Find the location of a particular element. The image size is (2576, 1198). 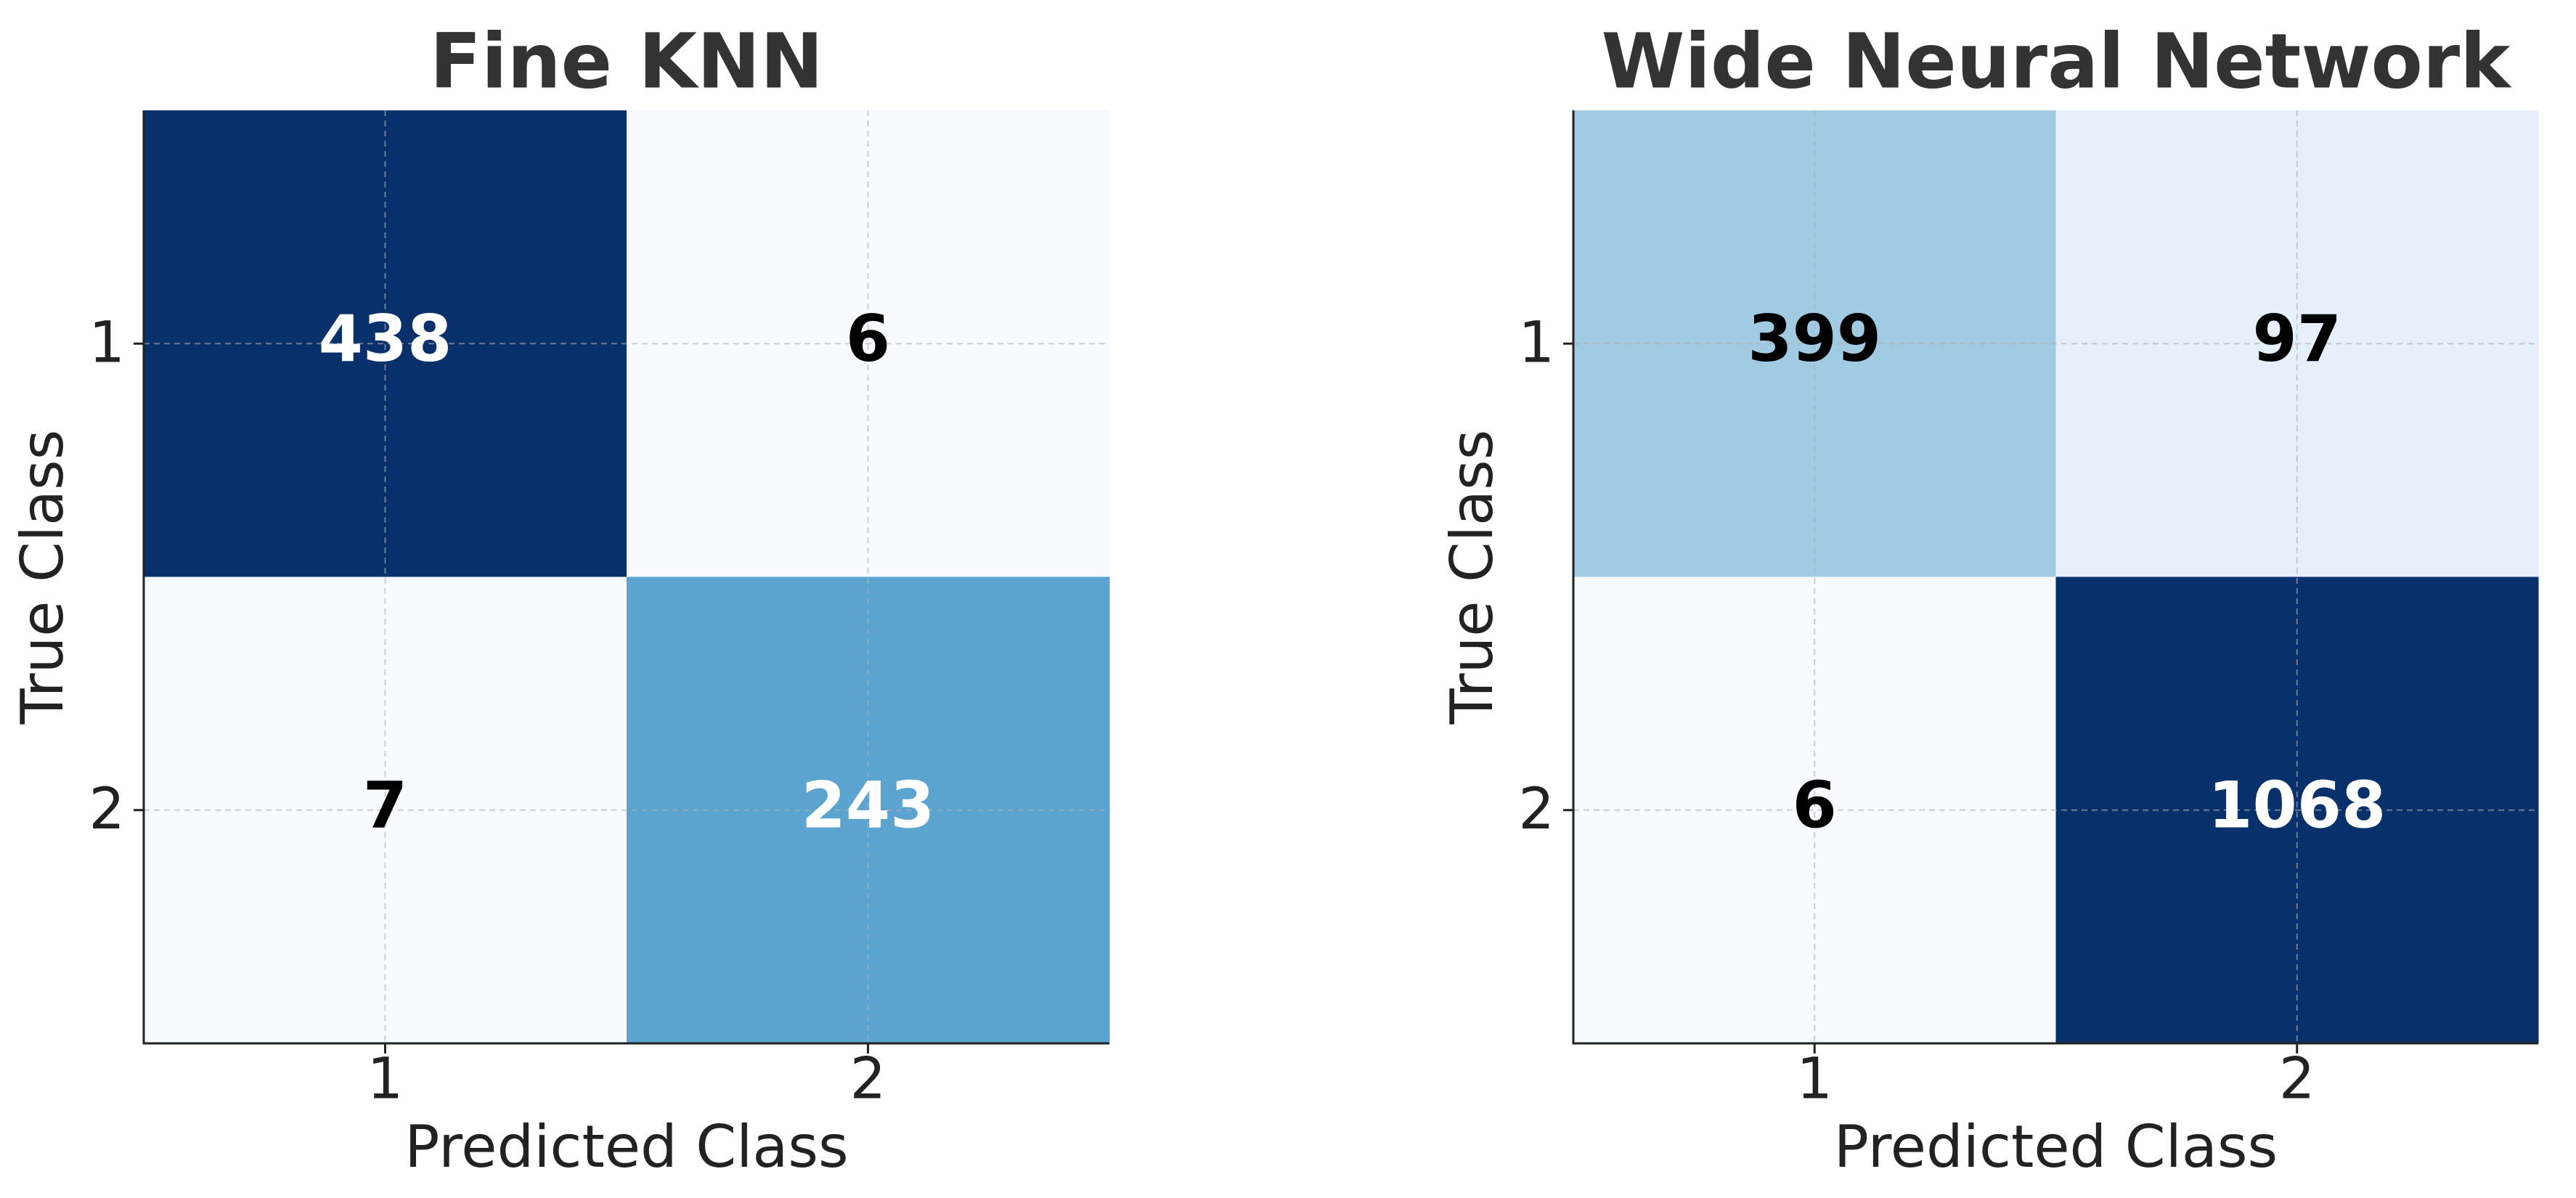

cell-value-label: 97 is located at coordinates (2297, 339).